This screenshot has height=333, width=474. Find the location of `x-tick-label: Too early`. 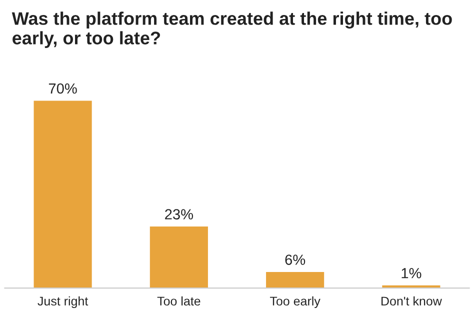

x-tick-label: Too early is located at coordinates (295, 302).